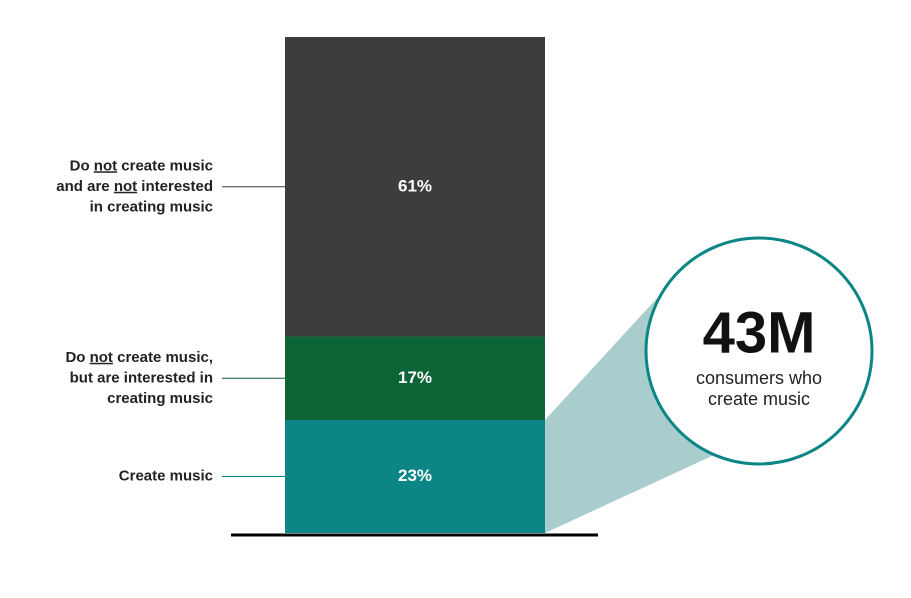 The image size is (911, 598). What do you see at coordinates (163, 357) in the screenshot?
I see `label-part: create music,` at bounding box center [163, 357].